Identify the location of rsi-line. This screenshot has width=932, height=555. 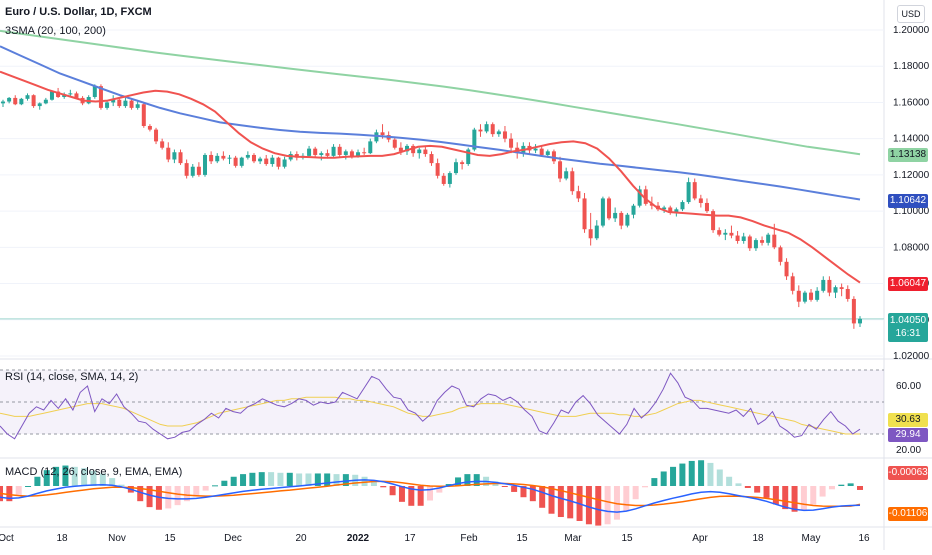
(430, 406).